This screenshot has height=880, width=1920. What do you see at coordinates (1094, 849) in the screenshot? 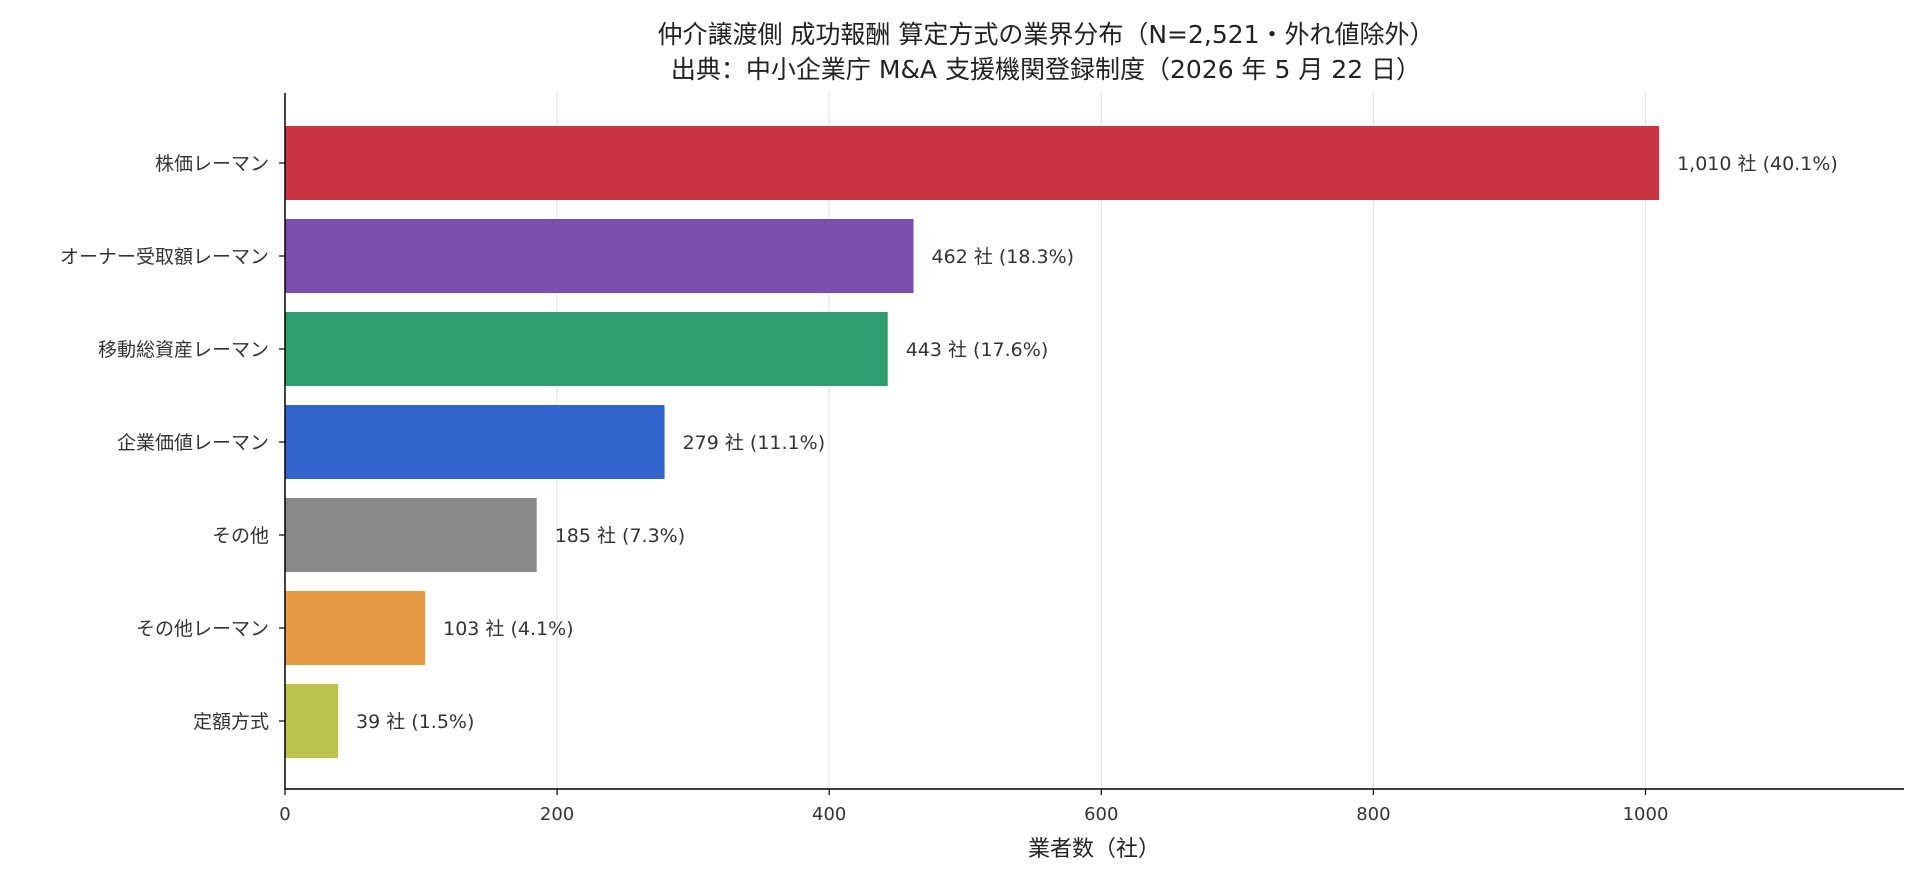
I see `x-axis-title: 業者数（社）` at bounding box center [1094, 849].